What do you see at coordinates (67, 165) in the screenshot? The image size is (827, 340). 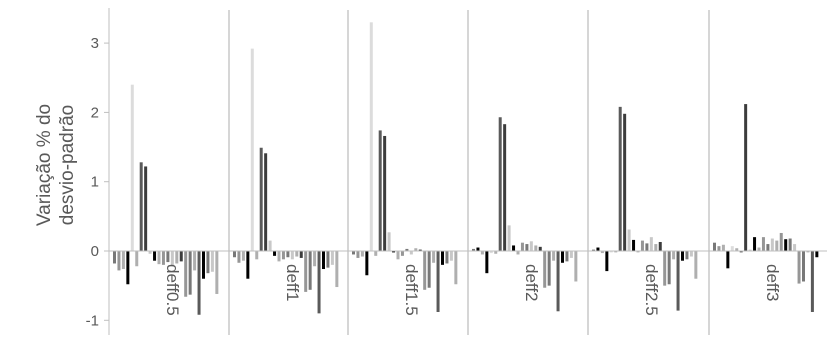 I see `y-axis-label-line-2: desvio-padrão` at bounding box center [67, 165].